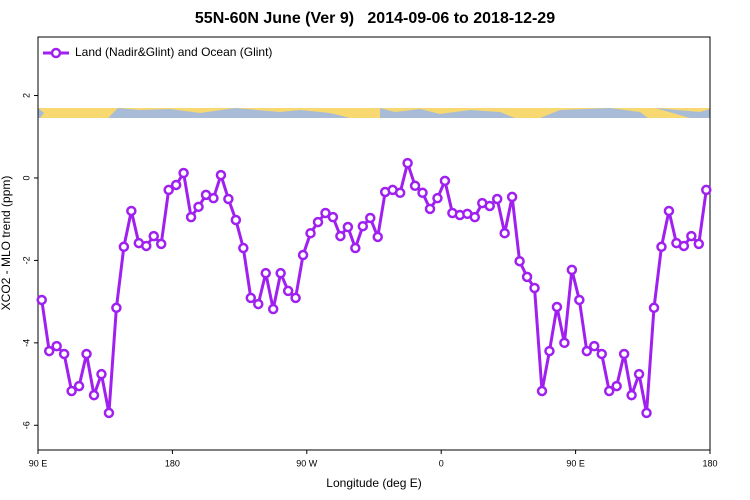  What do you see at coordinates (374, 113) in the screenshot?
I see `map-strip` at bounding box center [374, 113].